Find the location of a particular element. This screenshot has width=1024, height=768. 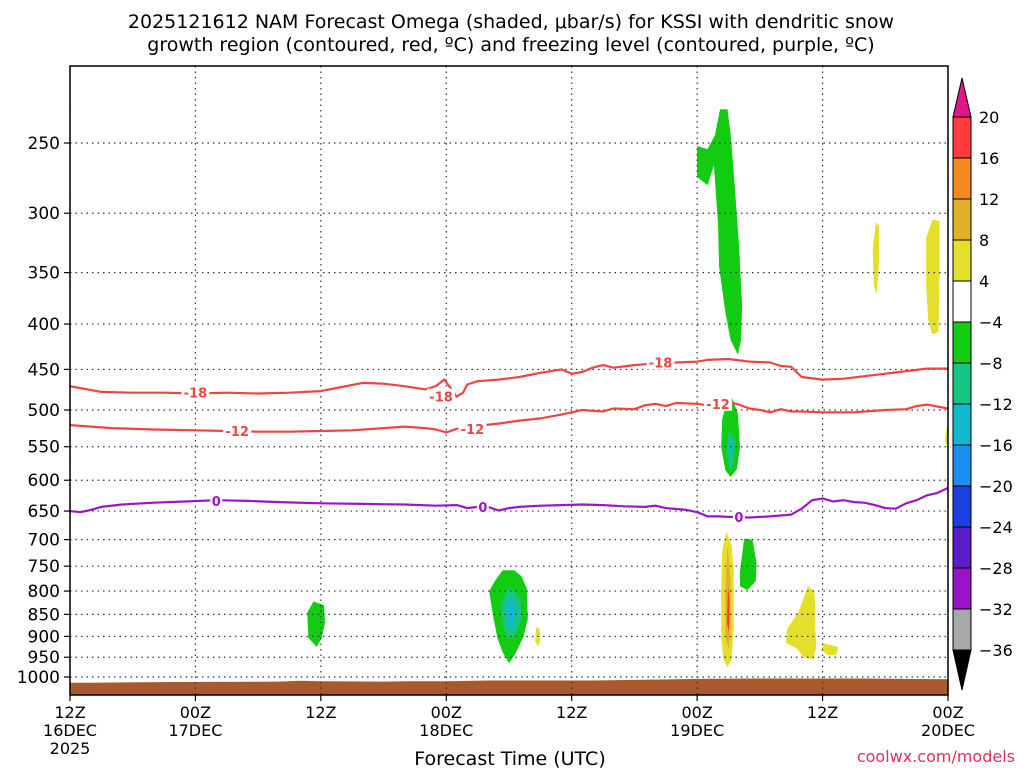

colorbar-label-8: −16 is located at coordinates (996, 445).